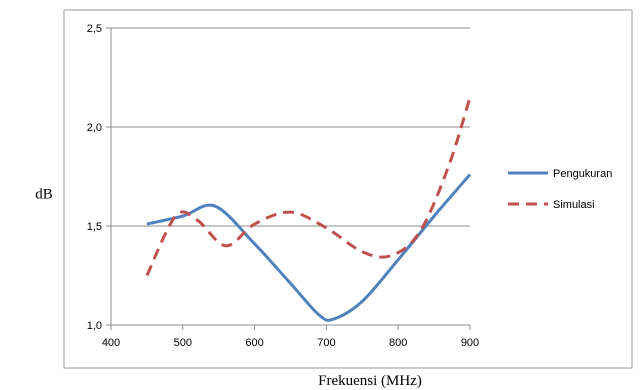 The image size is (640, 390). Describe the element at coordinates (582, 174) in the screenshot. I see `legend-label-pengukuran: Pengukuran` at that location.